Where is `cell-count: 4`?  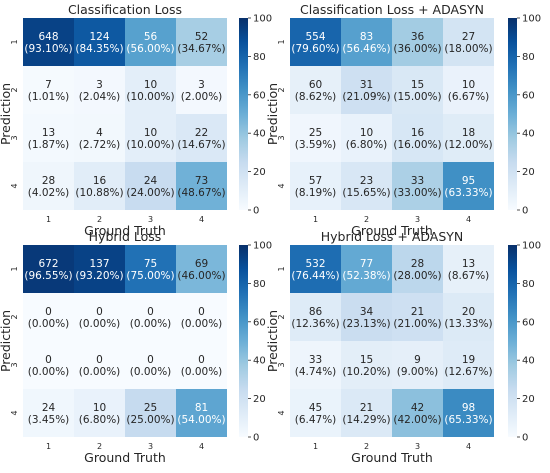
cell-count: 4 is located at coordinates (99, 133).